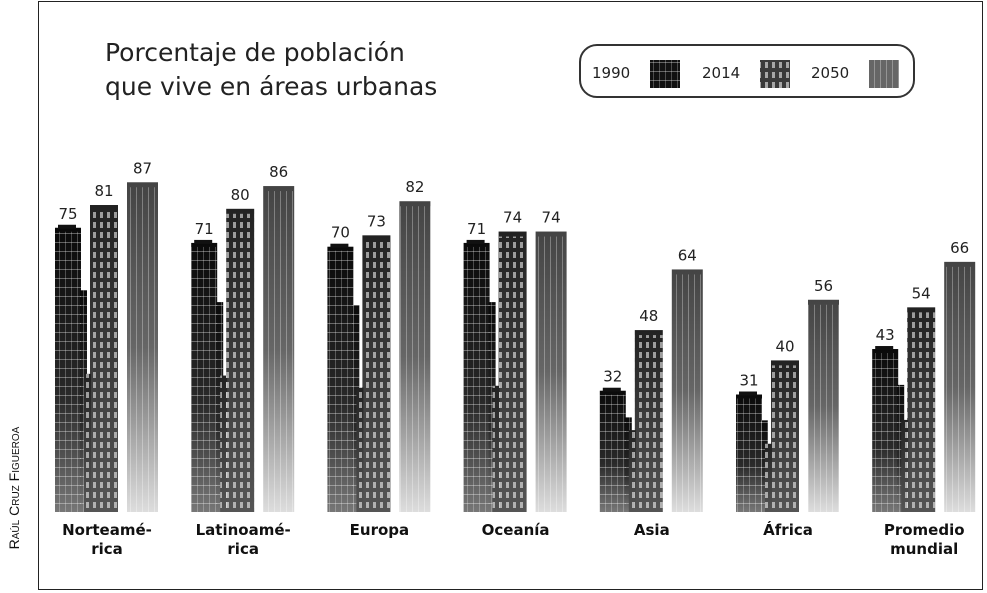 The image size is (987, 593). I want to click on value-label-1990: 75, so click(67, 214).